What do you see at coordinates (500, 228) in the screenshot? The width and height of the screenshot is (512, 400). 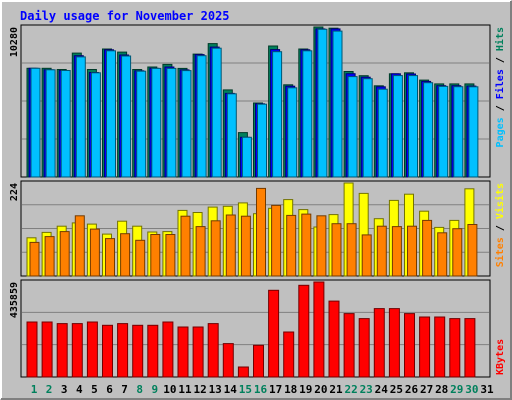 I see `legend-sep-3: /` at bounding box center [500, 228].